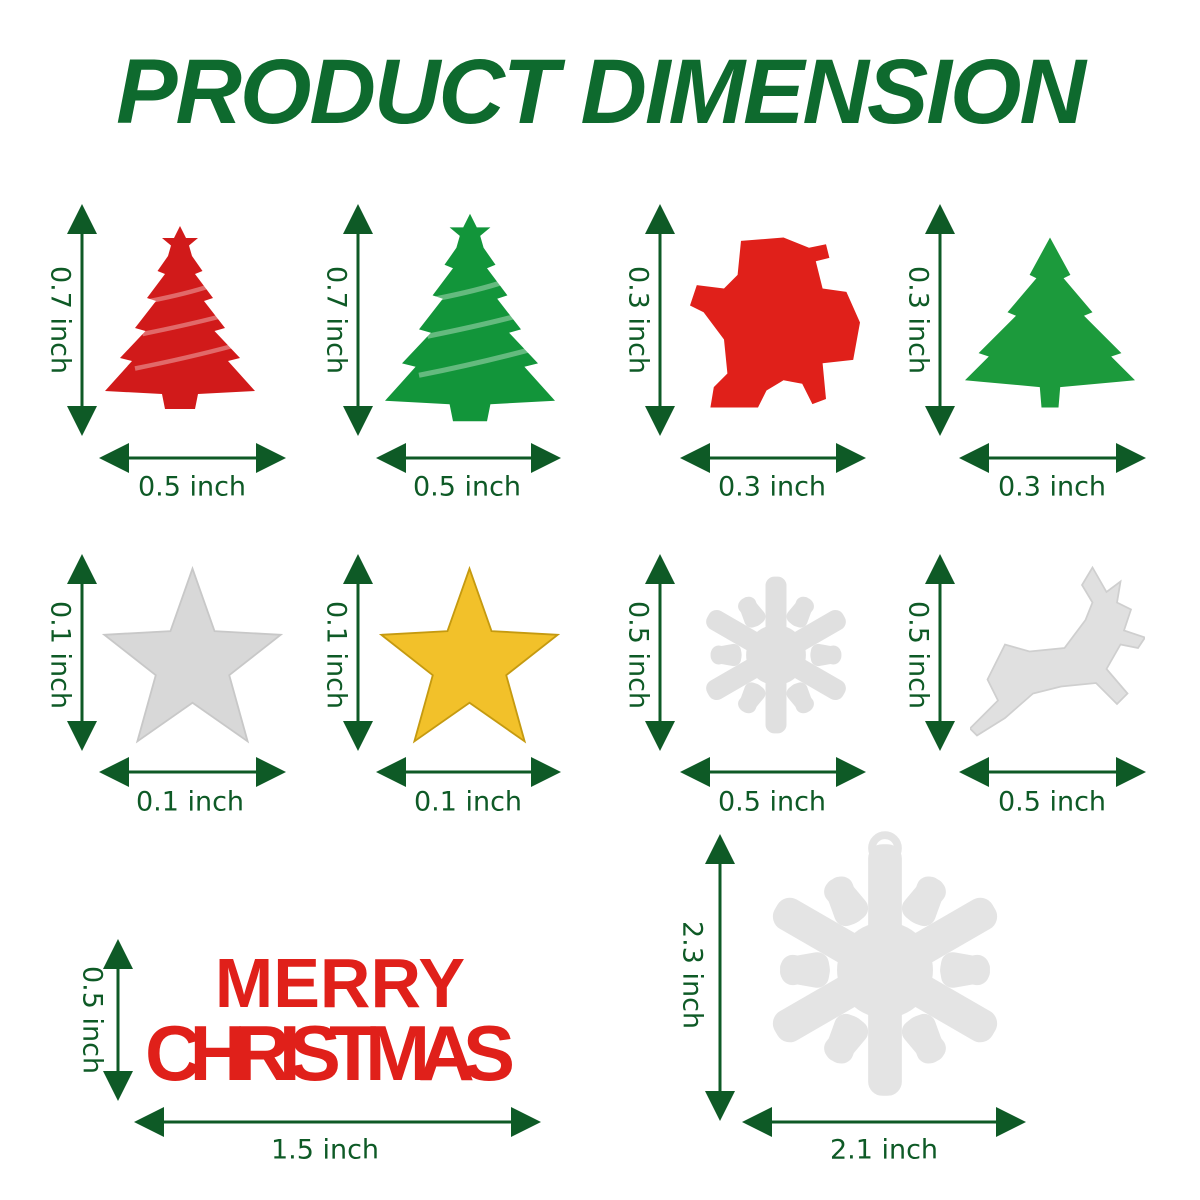 The height and width of the screenshot is (1200, 1200). What do you see at coordinates (601, 92) in the screenshot?
I see `page-title: PRODUCT DIMENSION` at bounding box center [601, 92].